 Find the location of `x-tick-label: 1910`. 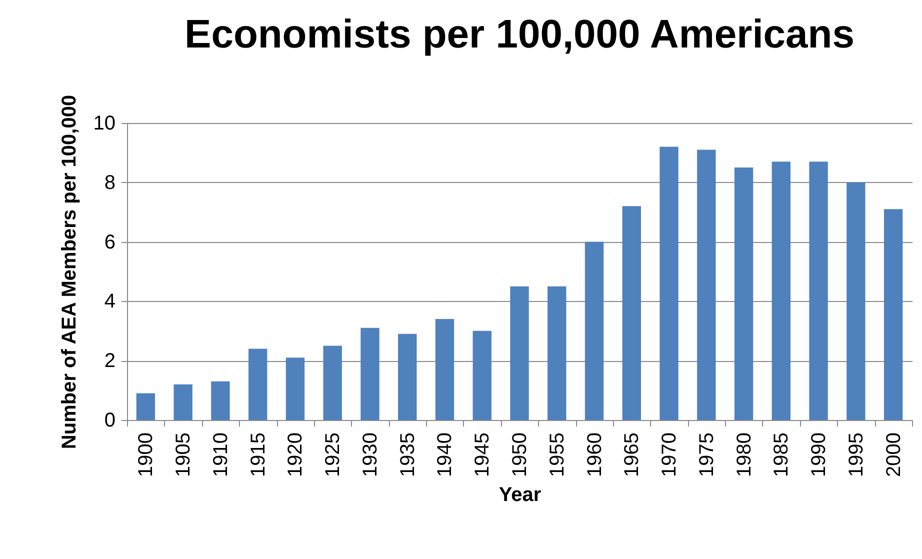

x-tick-label: 1910 is located at coordinates (221, 454).